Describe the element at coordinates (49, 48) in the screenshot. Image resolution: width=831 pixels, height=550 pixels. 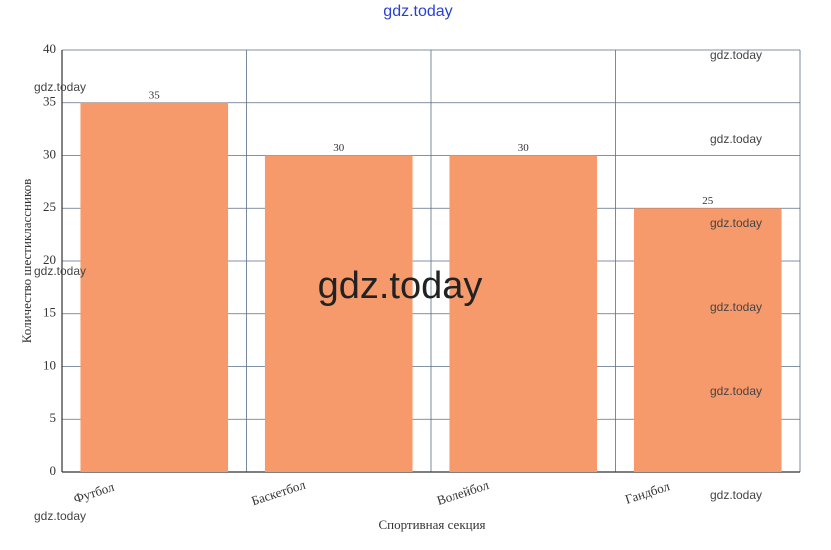
I see `y-tick-label: 40` at that location.